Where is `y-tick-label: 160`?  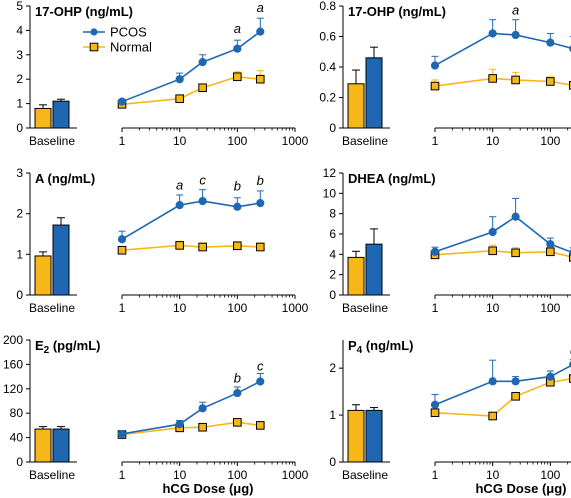 y-tick-label: 160 is located at coordinates (13, 364).